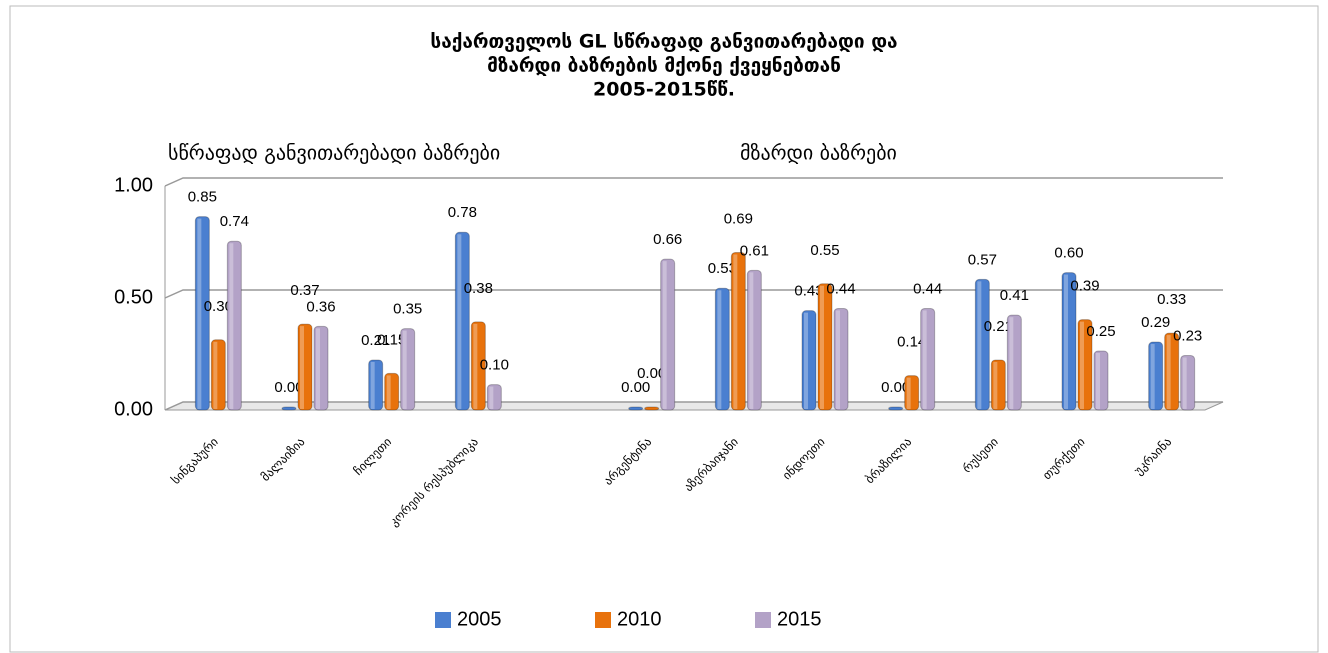  What do you see at coordinates (639, 619) in the screenshot?
I see `legend-label: 2010` at bounding box center [639, 619].